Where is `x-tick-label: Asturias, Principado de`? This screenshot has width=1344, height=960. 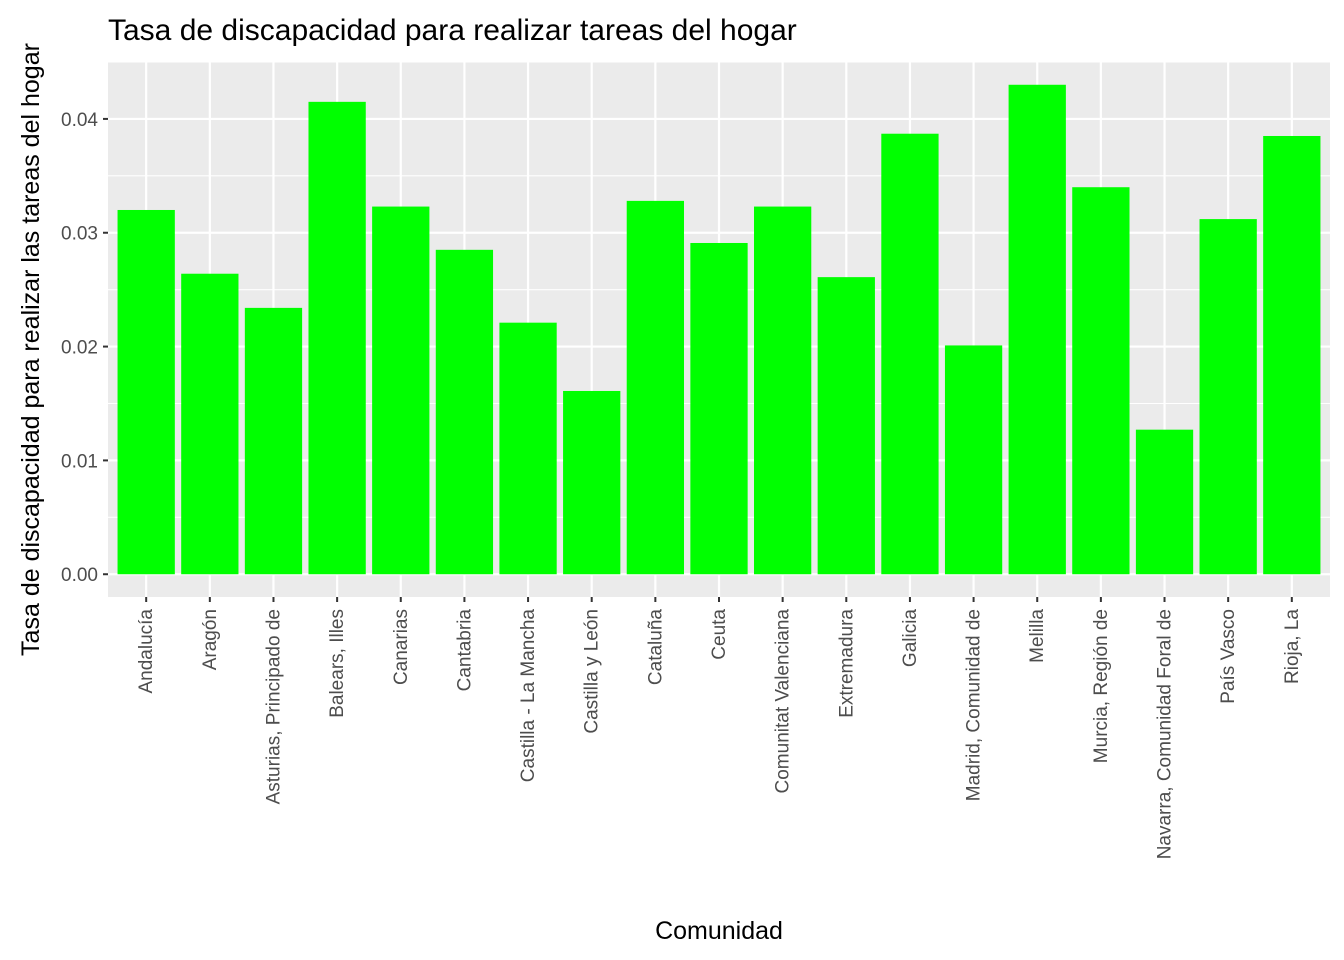 x-tick-label: Asturias, Principado de is located at coordinates (273, 706).